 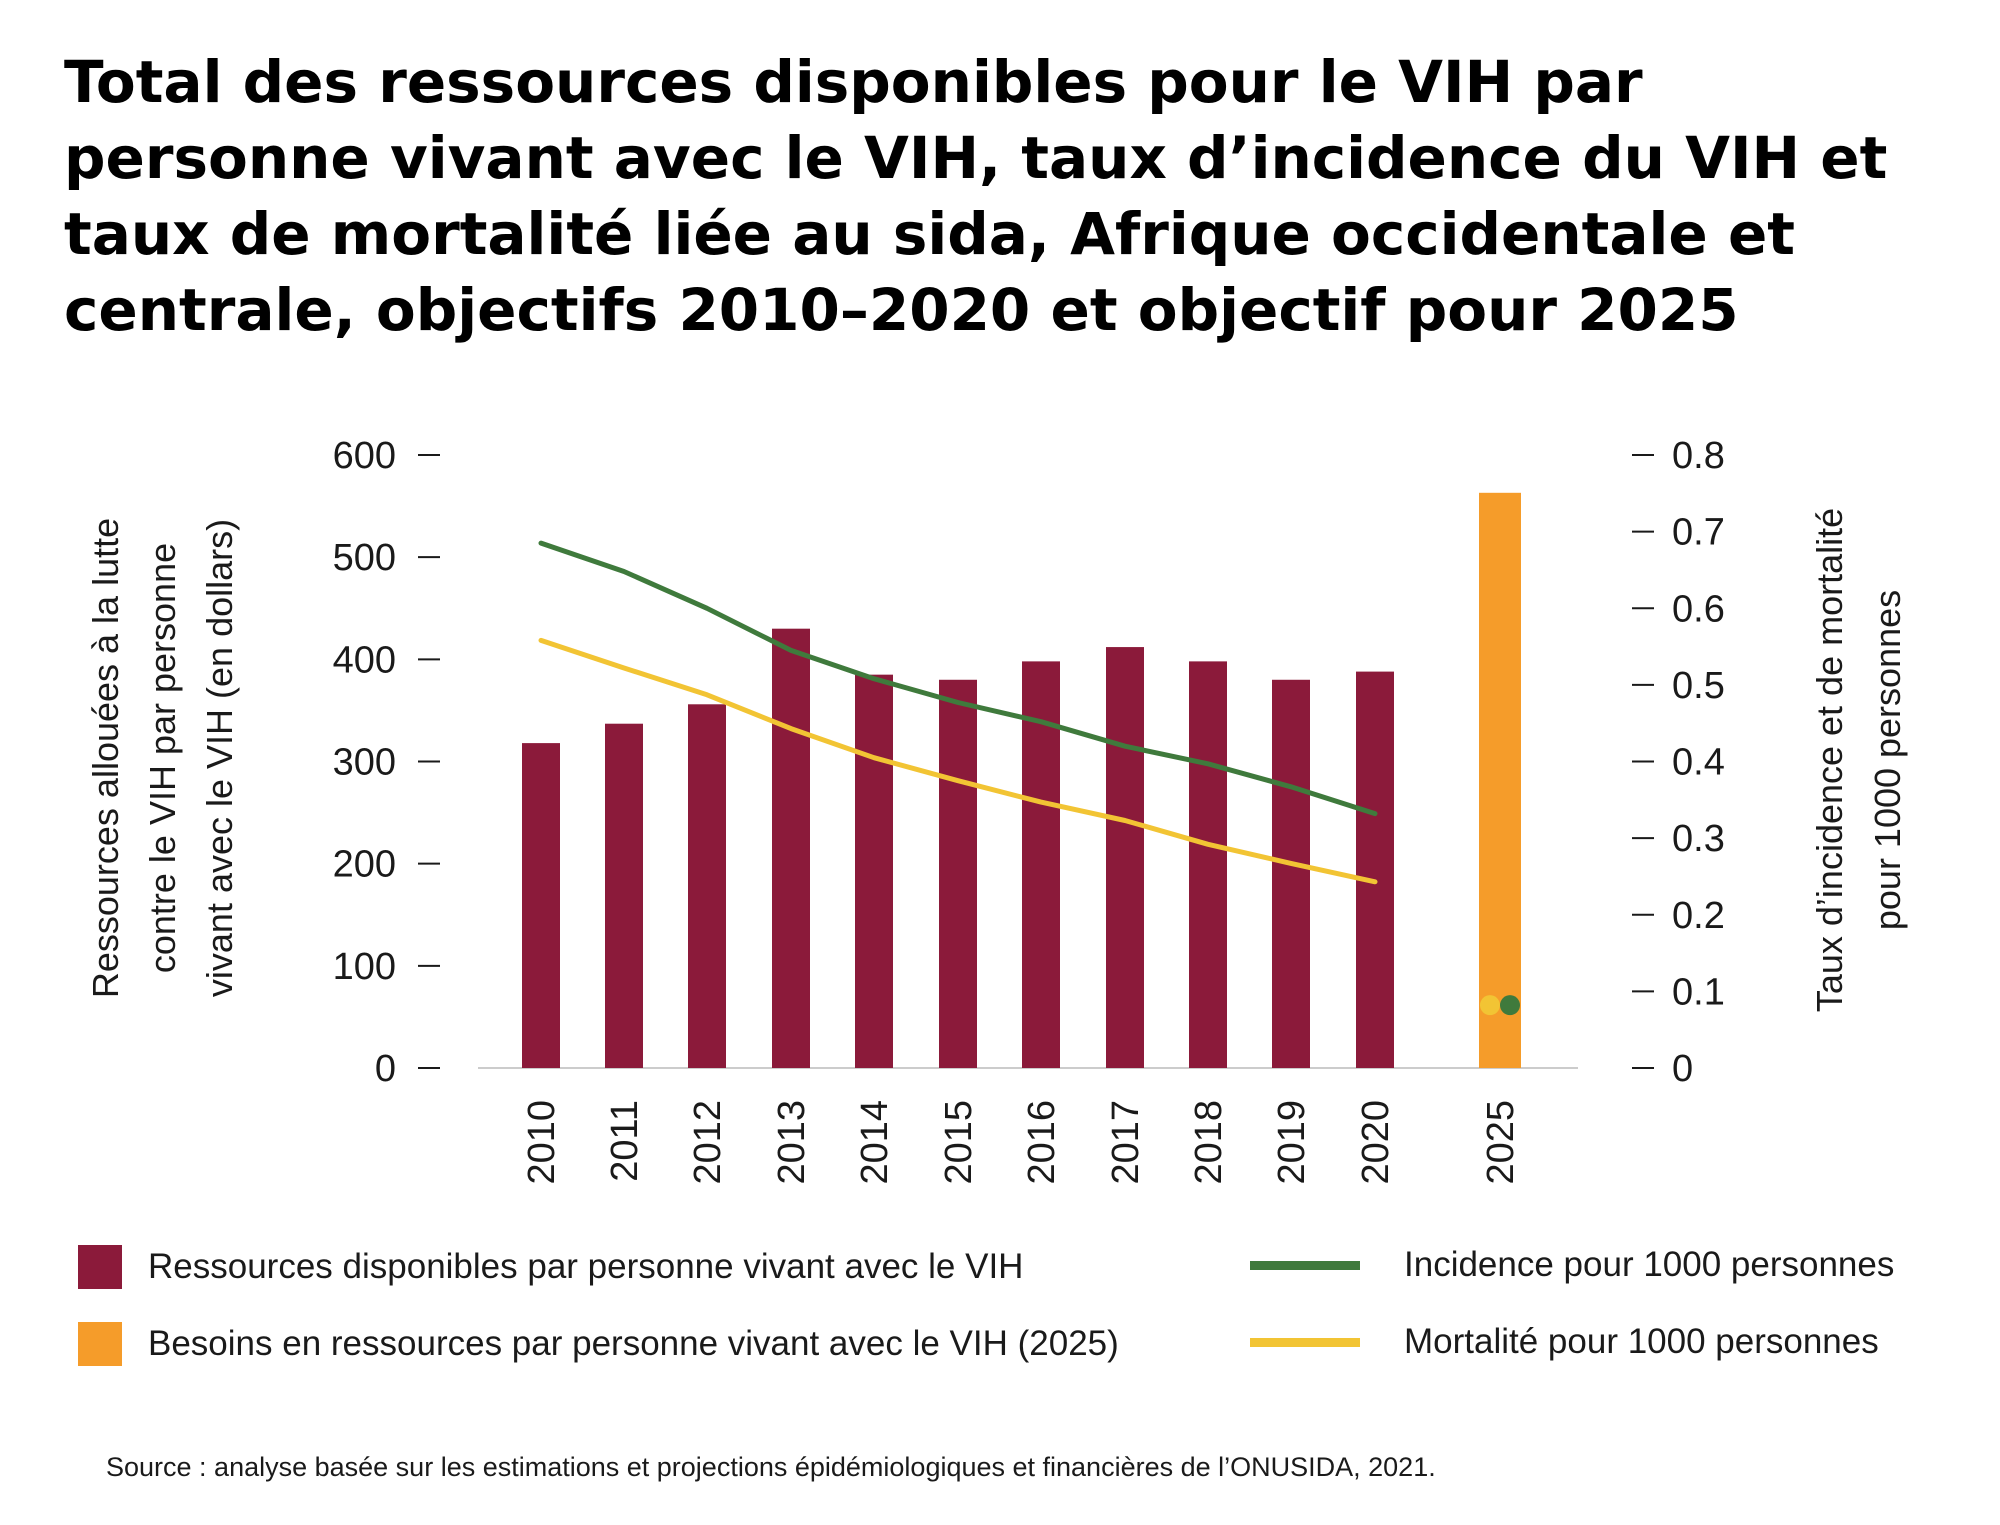 I want to click on x-tick-label-2012: 2012, so click(x=708, y=1142).